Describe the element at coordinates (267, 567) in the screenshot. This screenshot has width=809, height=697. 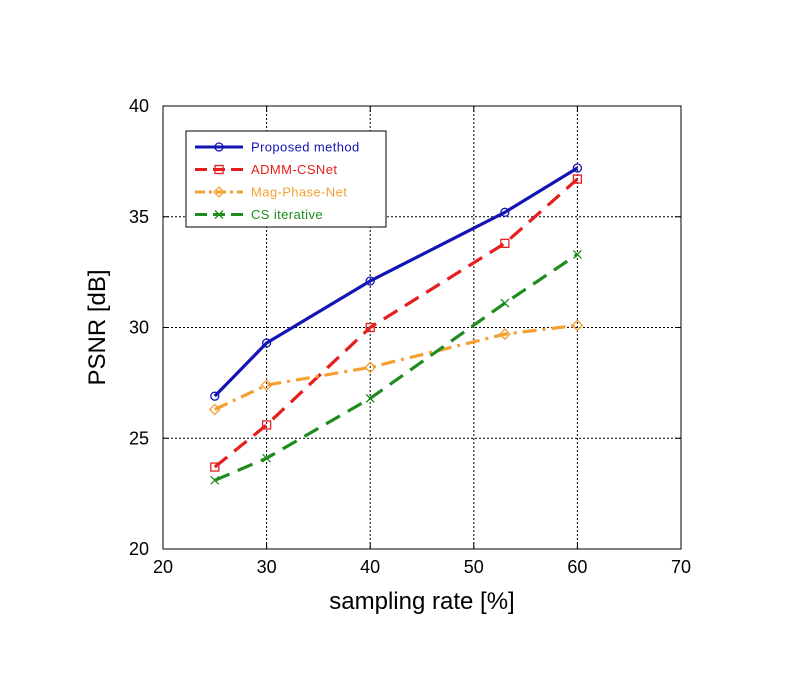
I see `x-tick-label: 30` at that location.